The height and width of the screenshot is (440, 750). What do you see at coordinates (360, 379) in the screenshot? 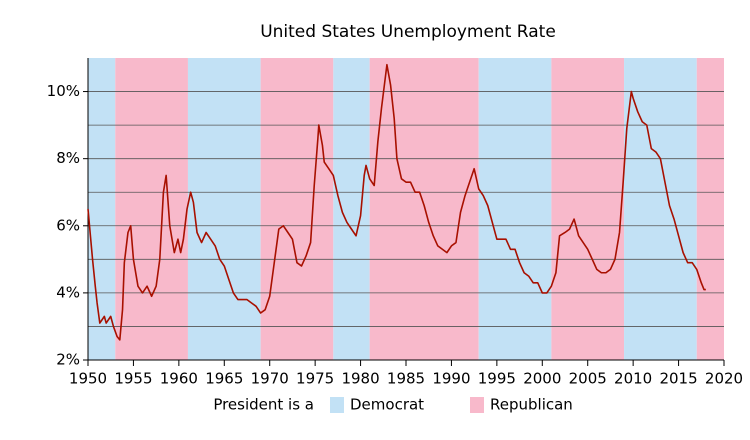
I see `x-tick-label: 1980` at bounding box center [360, 379].